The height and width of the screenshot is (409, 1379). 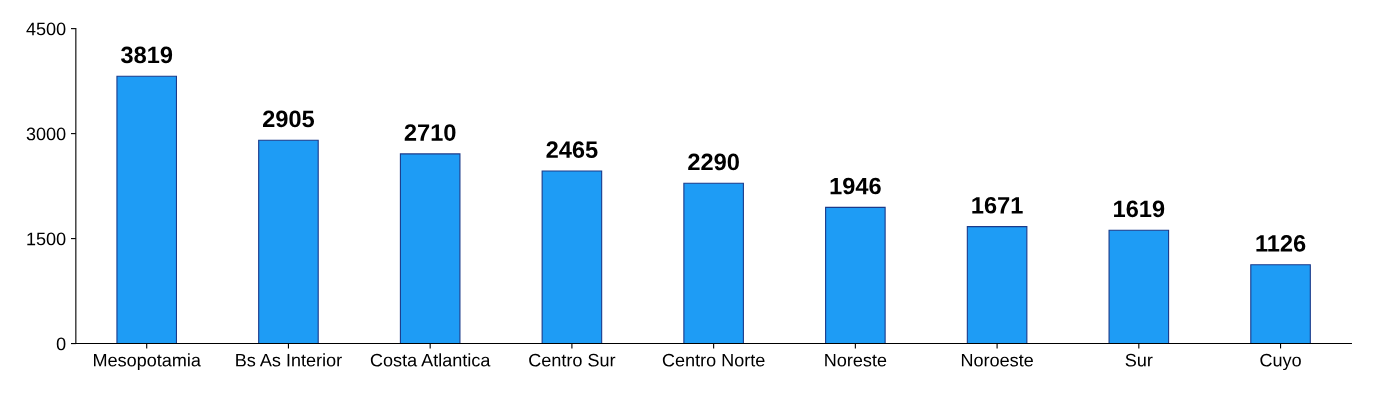 What do you see at coordinates (46, 134) in the screenshot?
I see `y-tick-label: 3000` at bounding box center [46, 134].